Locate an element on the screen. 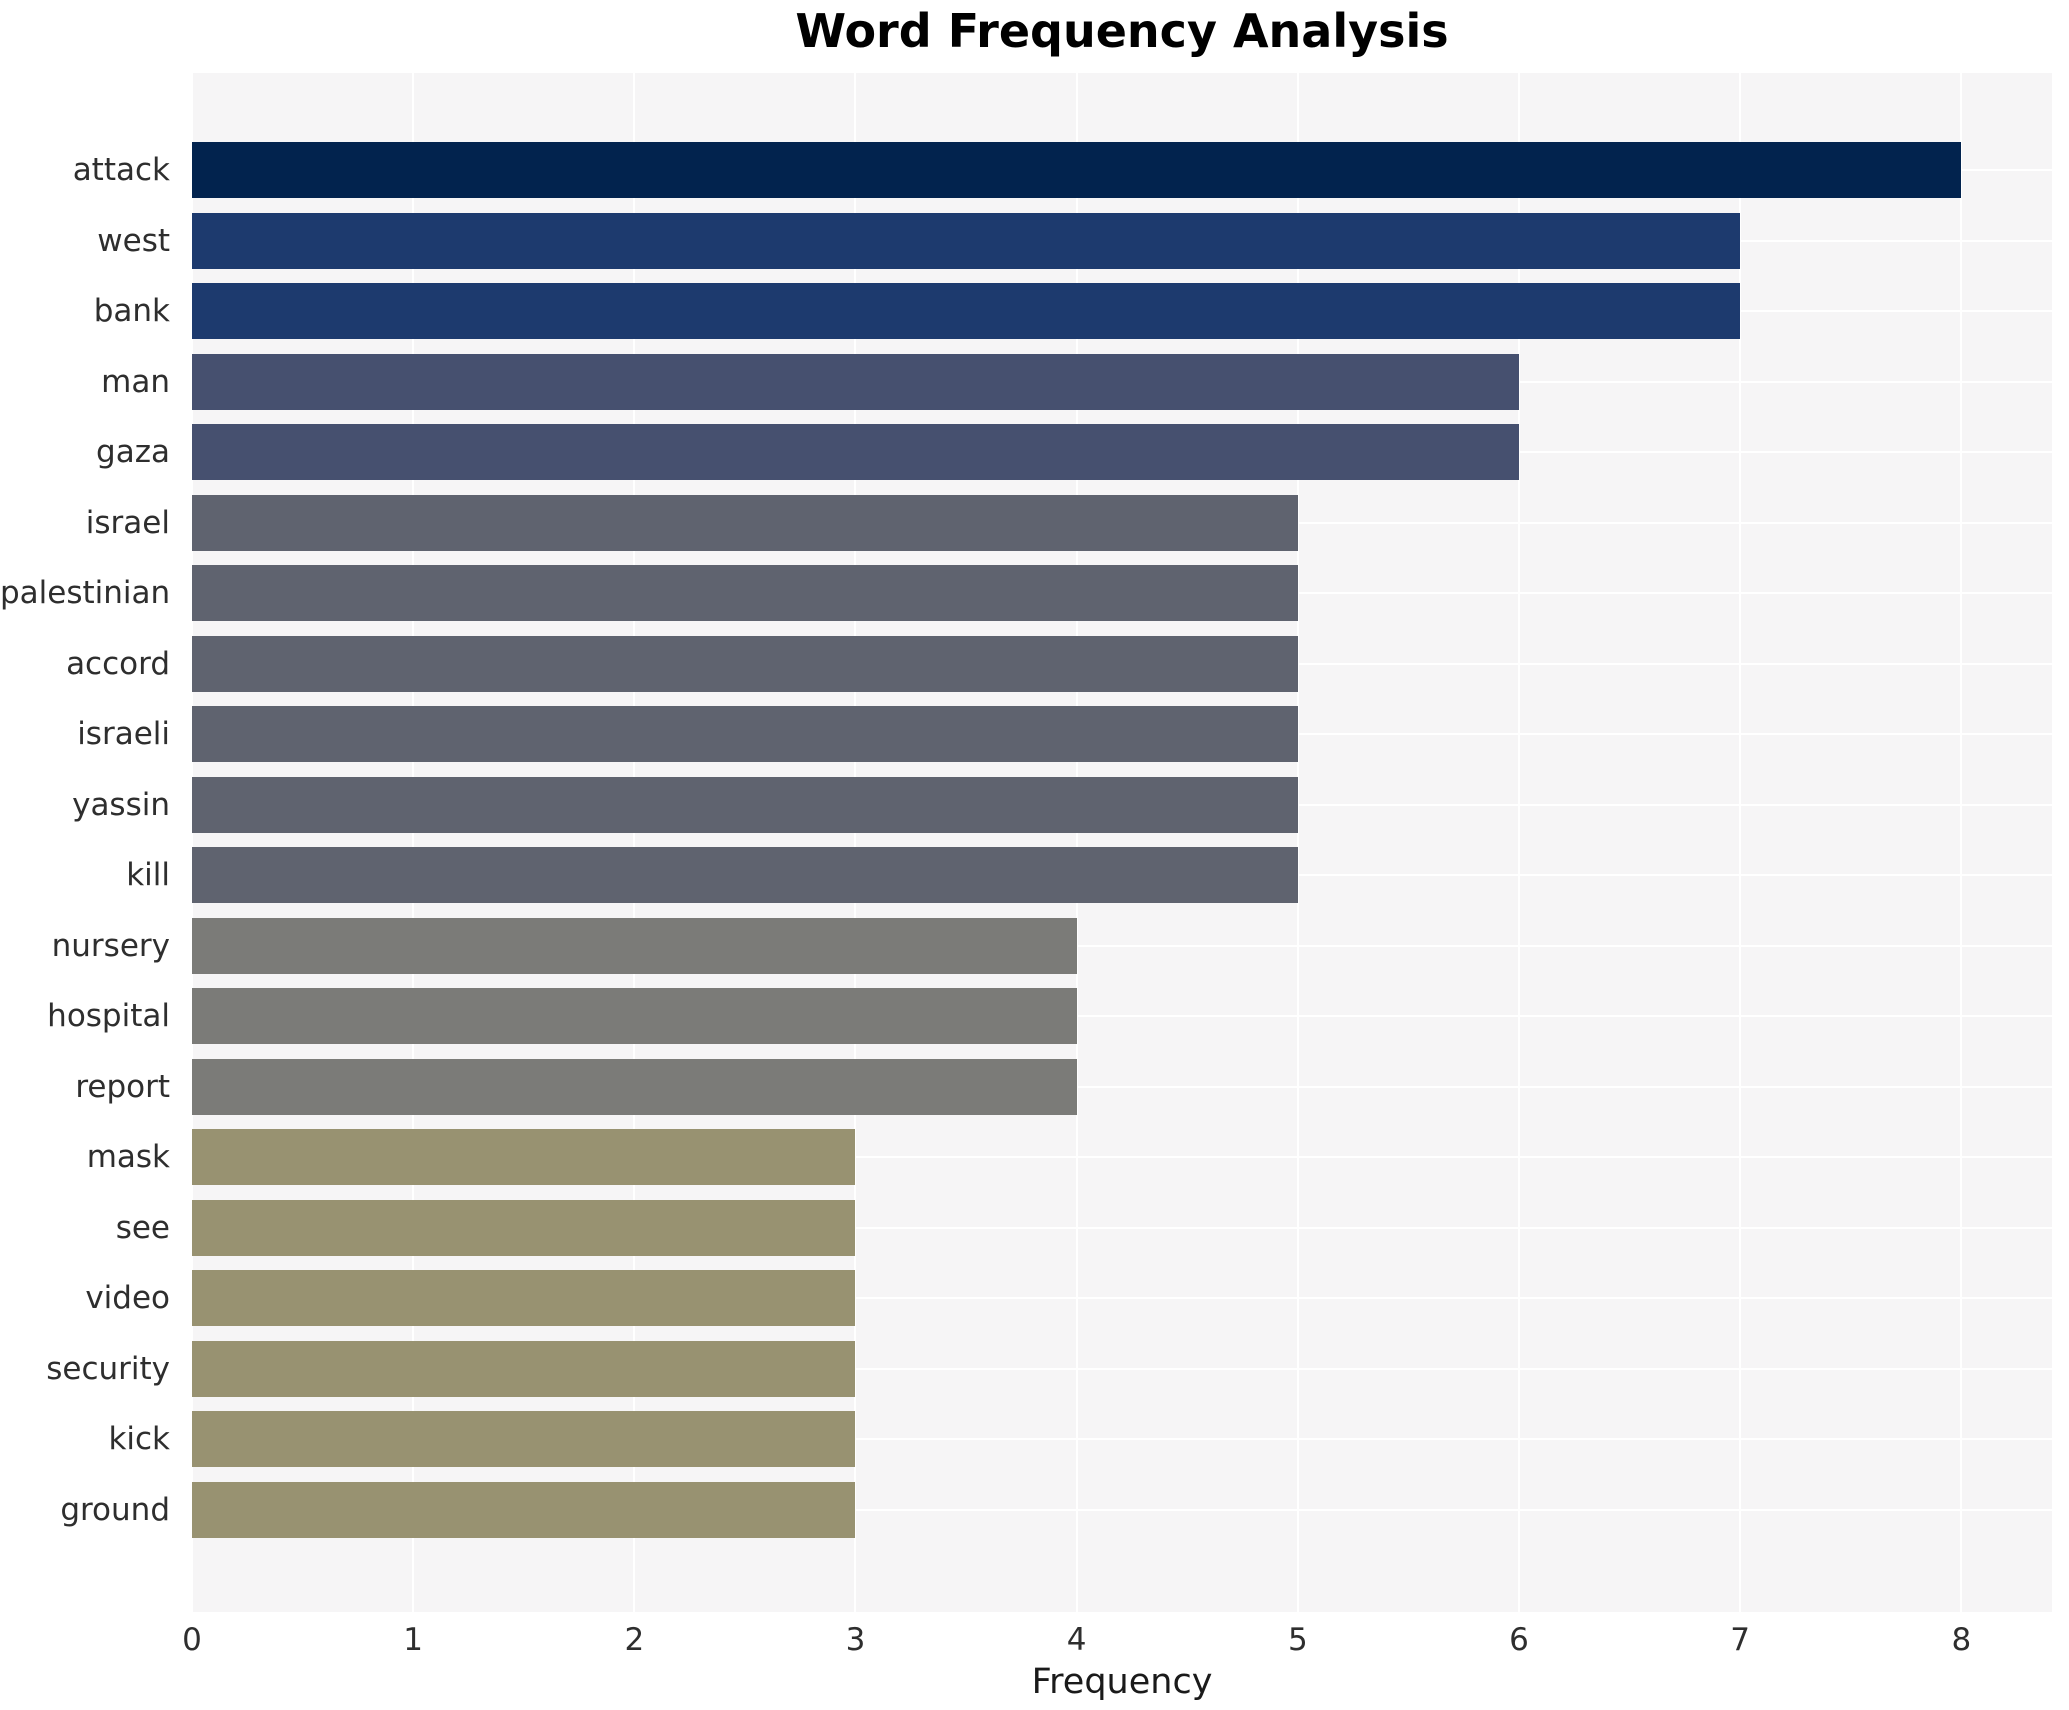  y-gridline-mask is located at coordinates (1122, 1157).